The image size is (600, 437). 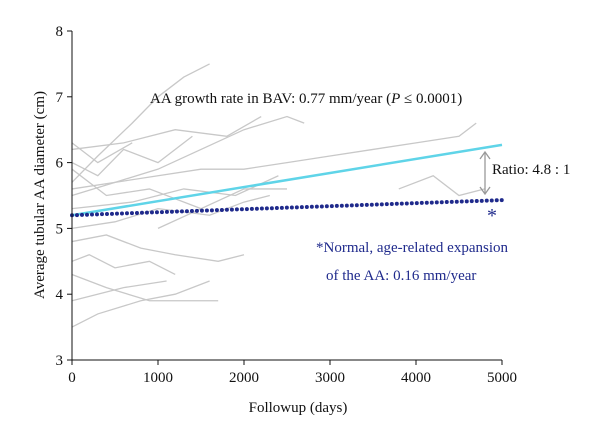 I want to click on y-tick-label: 7, so click(x=60, y=98).